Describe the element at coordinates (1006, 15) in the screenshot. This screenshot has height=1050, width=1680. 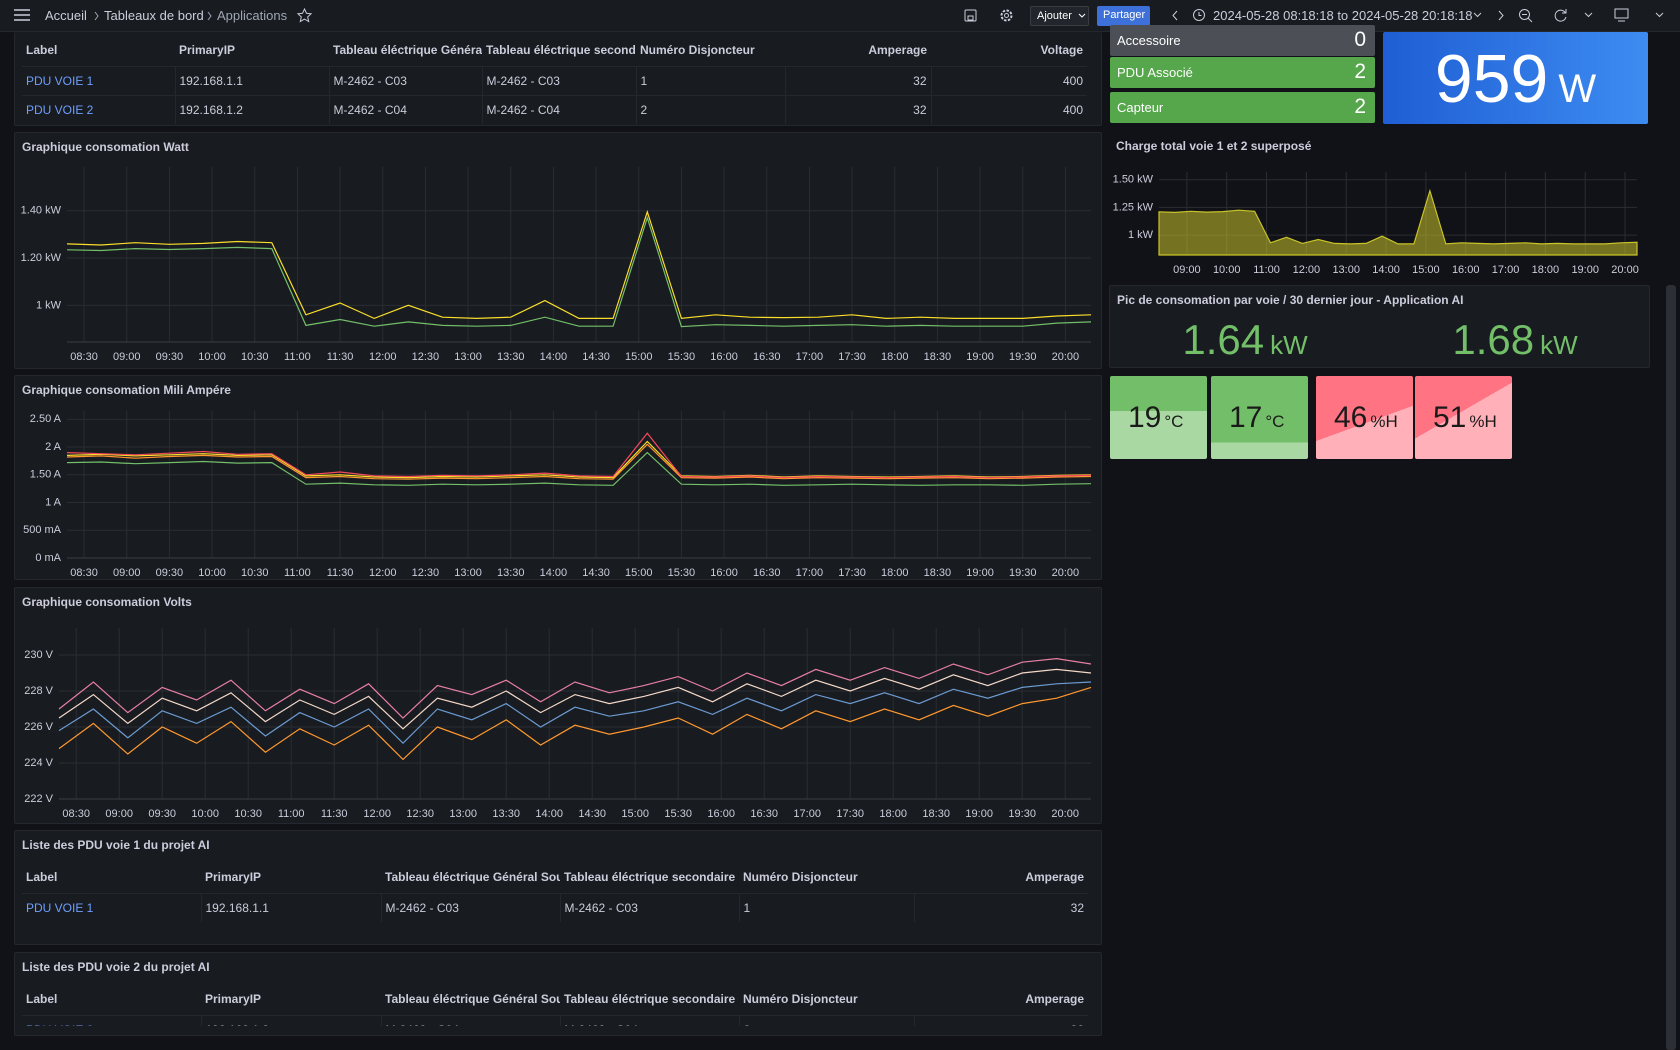
I see `settings-icon` at that location.